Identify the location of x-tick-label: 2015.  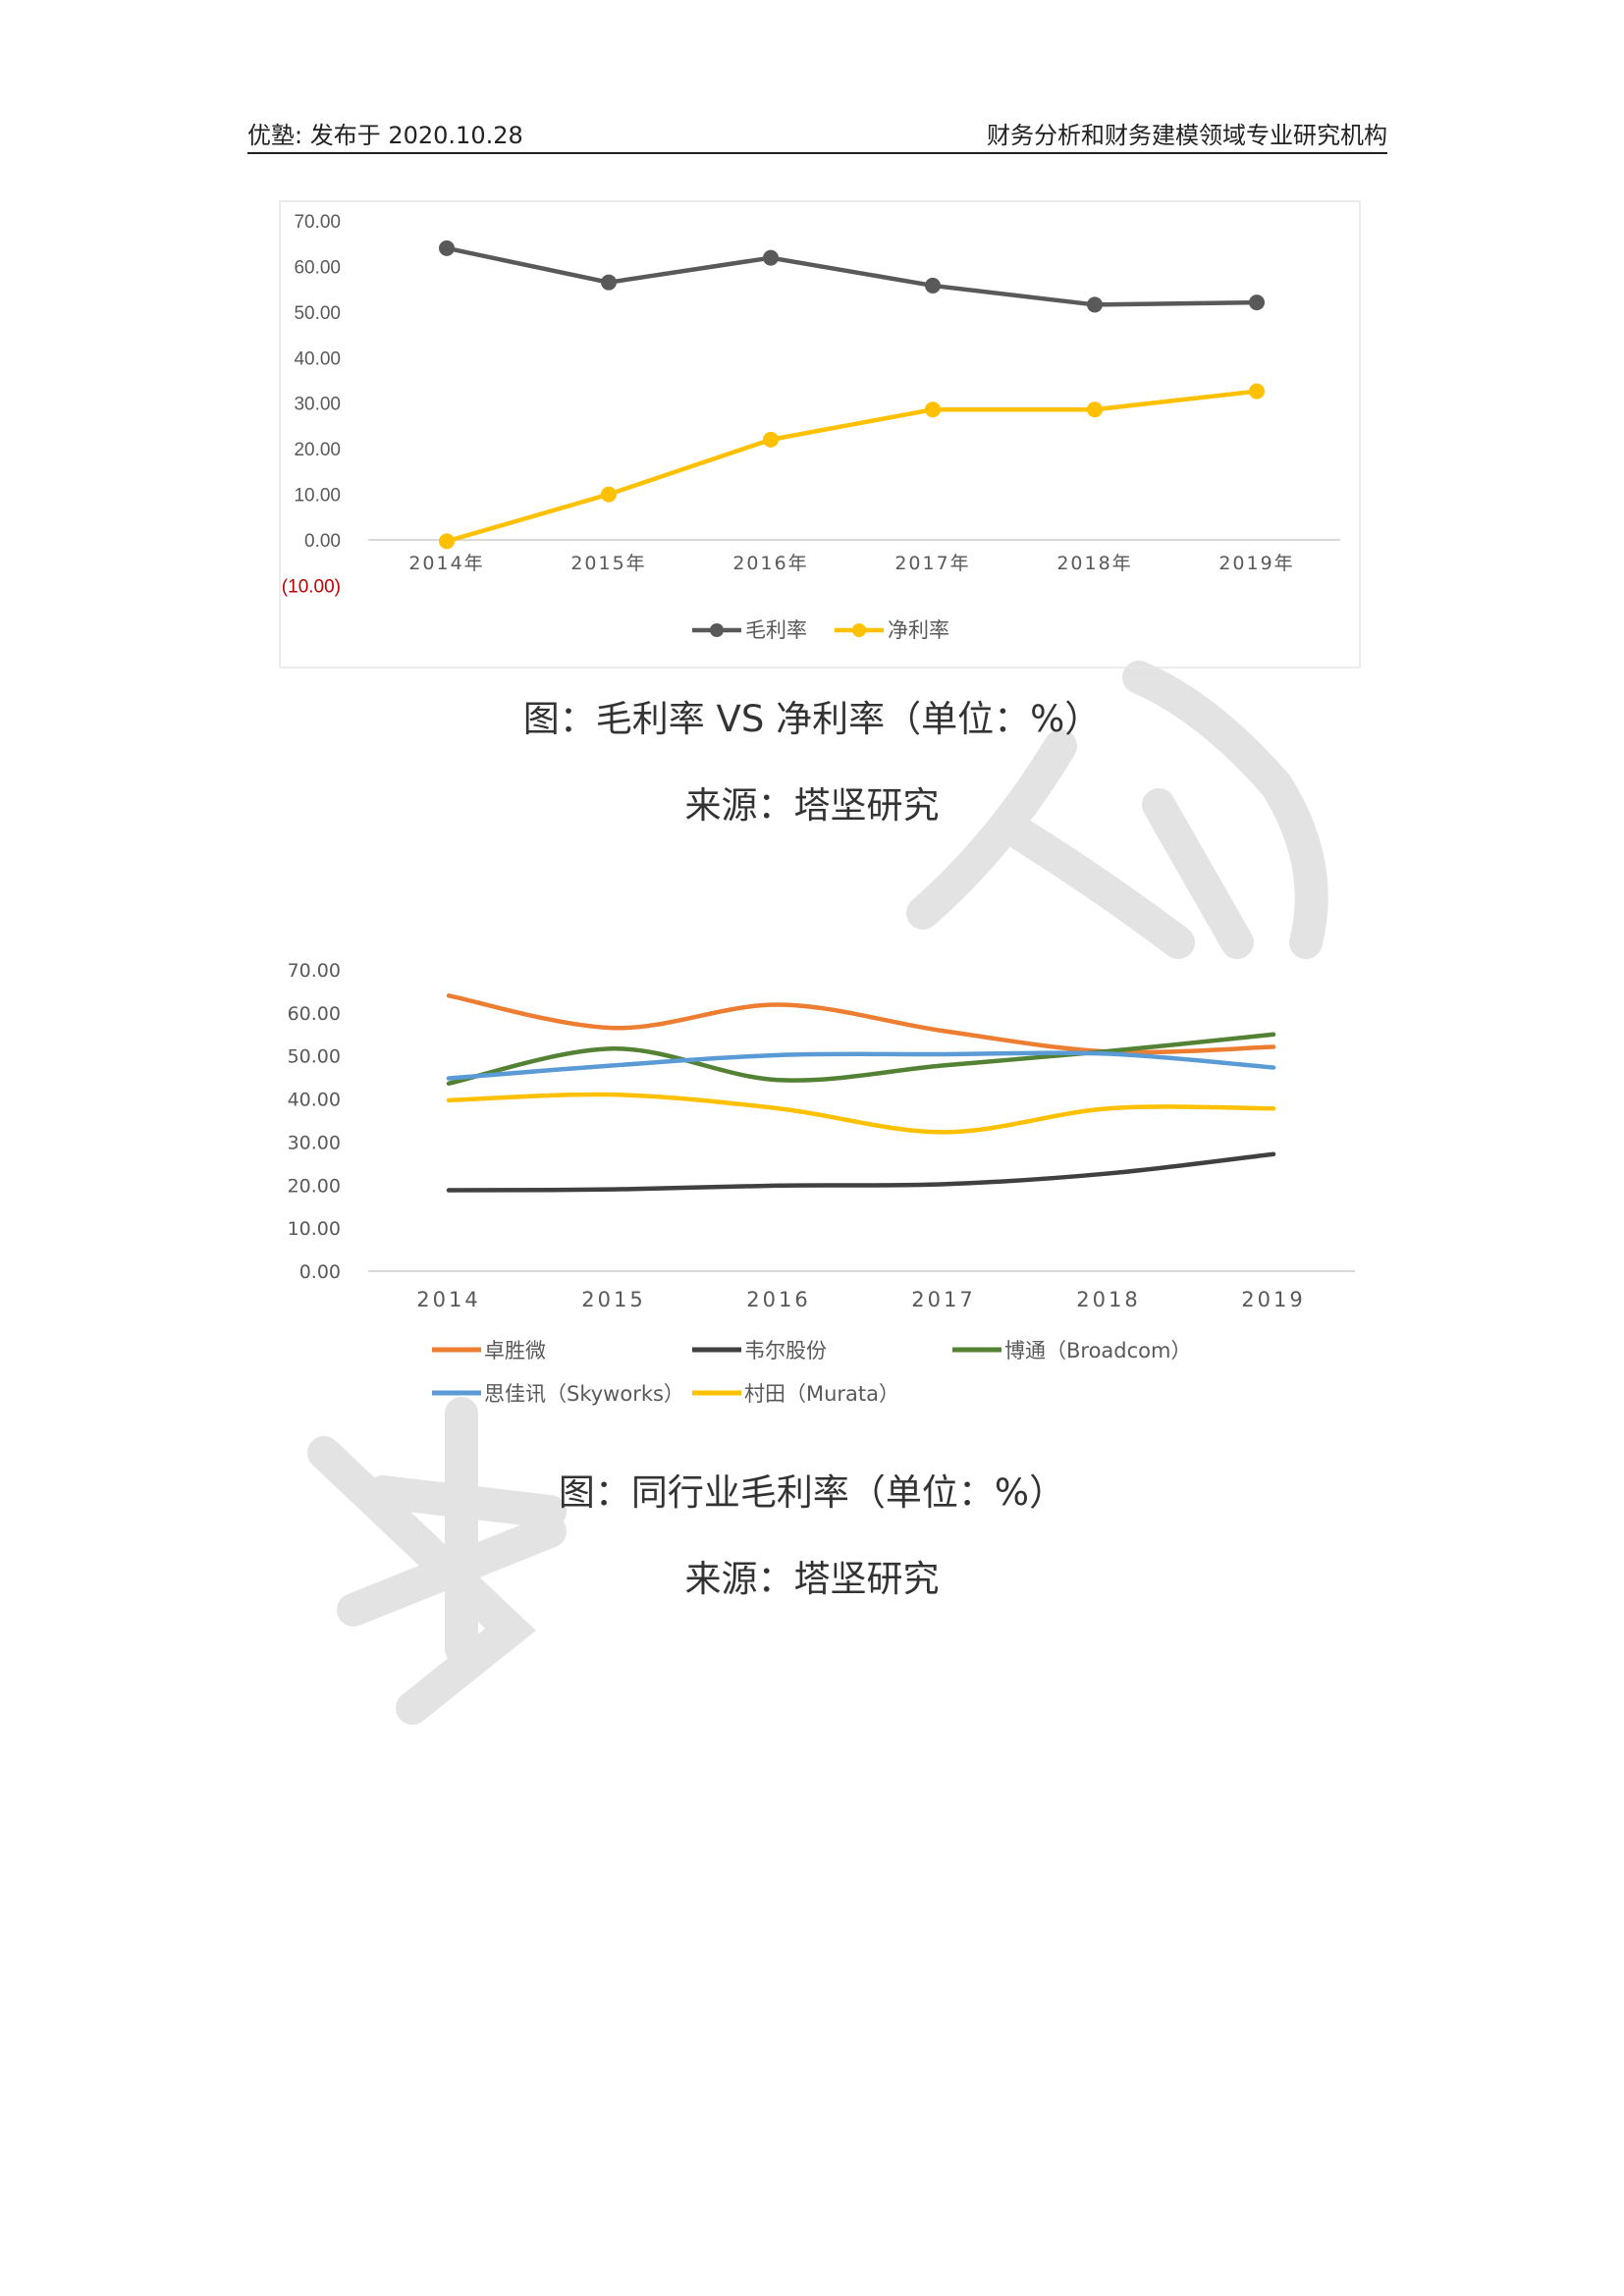
(613, 1300).